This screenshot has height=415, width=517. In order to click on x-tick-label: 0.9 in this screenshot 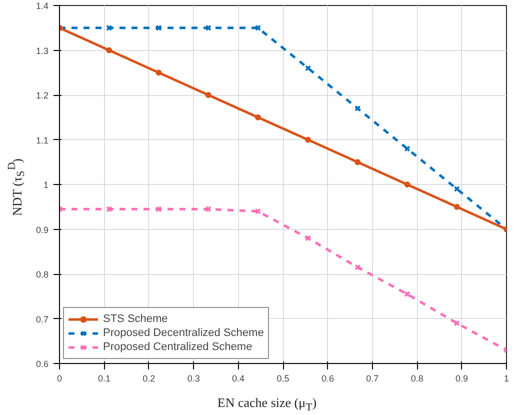, I will do `click(462, 379)`.